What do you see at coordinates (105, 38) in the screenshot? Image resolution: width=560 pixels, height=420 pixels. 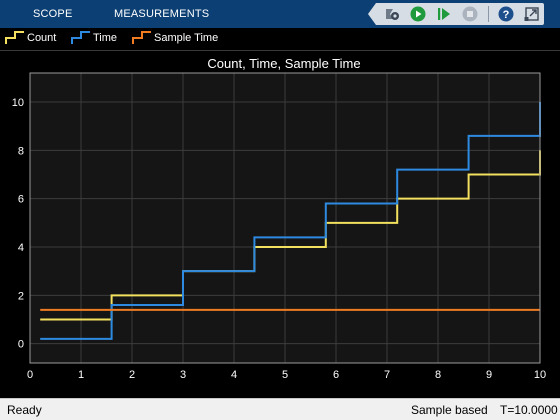 I see `legend-label: Time` at bounding box center [105, 38].